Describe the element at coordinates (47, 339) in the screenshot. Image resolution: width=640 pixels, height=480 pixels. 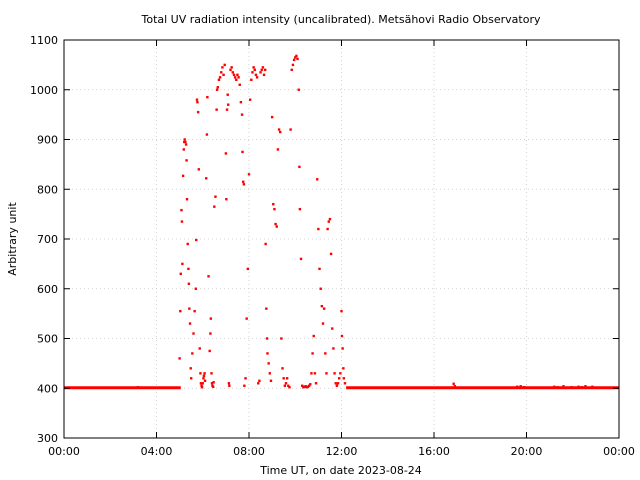
I see `y-tick-label: 500` at that location.